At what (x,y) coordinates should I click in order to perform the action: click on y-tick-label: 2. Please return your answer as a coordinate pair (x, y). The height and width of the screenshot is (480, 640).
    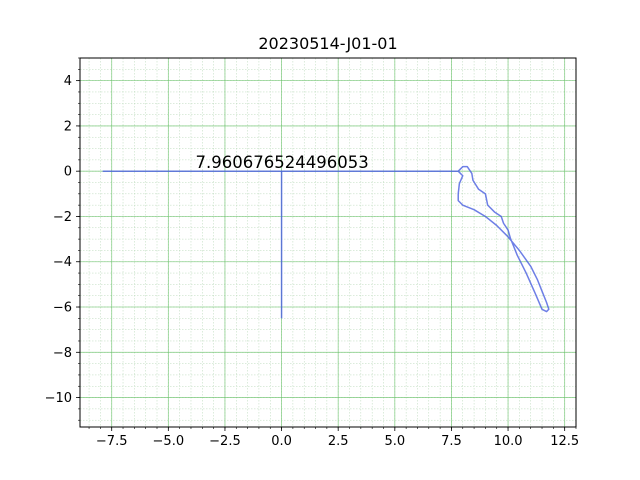
    Looking at the image, I should click on (68, 126).